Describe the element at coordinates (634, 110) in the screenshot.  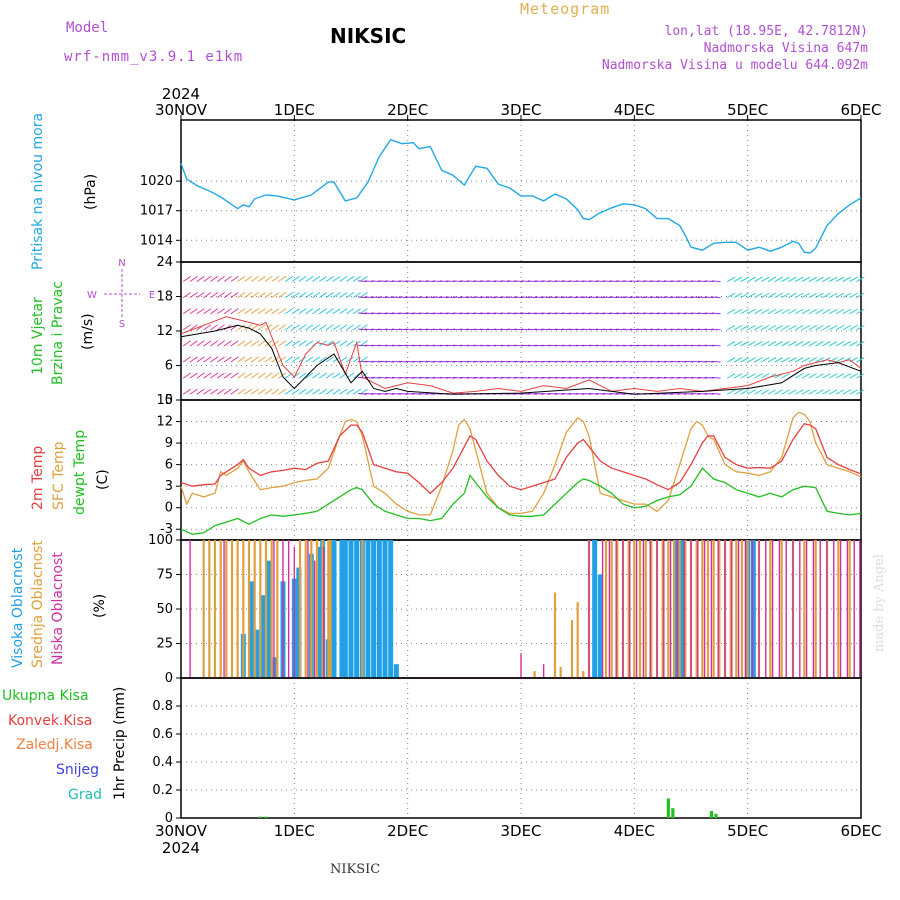
I see `time-label-top: 4DEC` at that location.